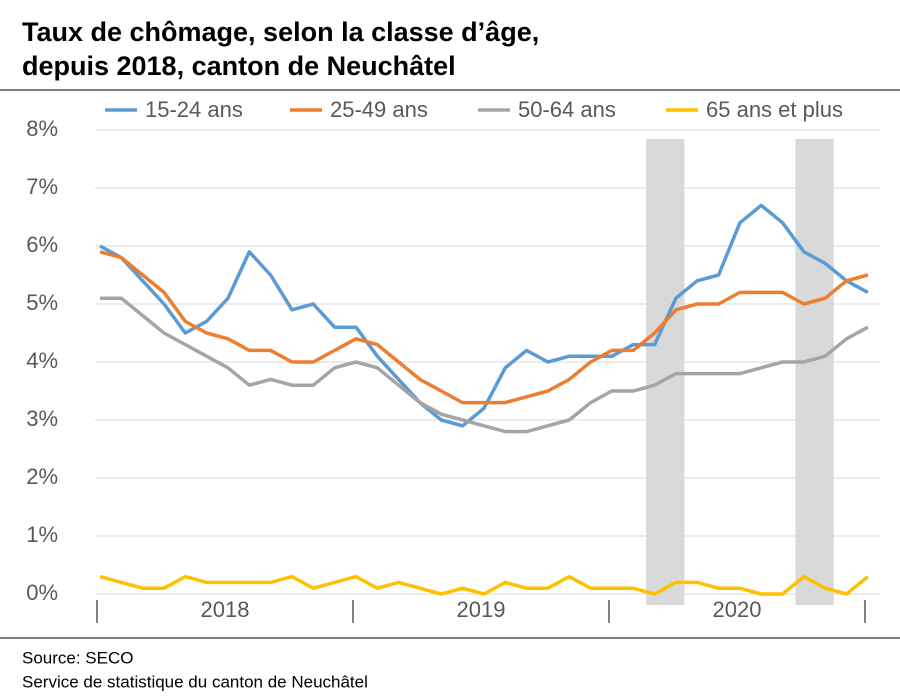  What do you see at coordinates (42, 186) in the screenshot?
I see `y-tick-label: 7%` at bounding box center [42, 186].